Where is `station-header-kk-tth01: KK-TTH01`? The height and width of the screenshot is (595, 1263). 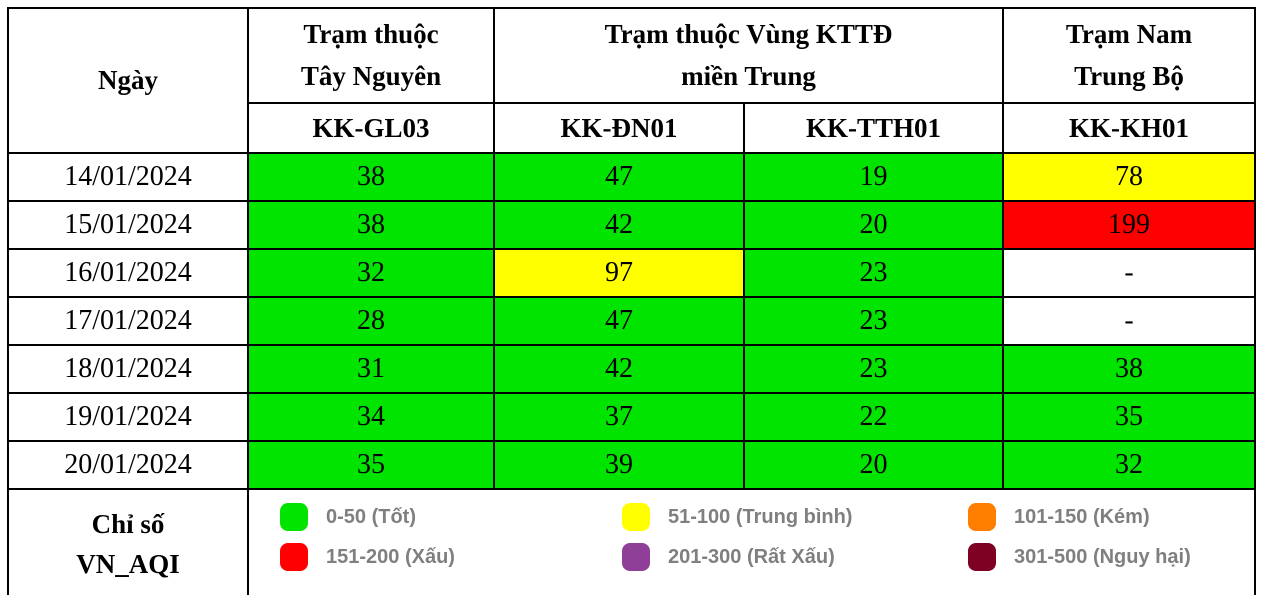 station-header-kk-tth01: KK-TTH01 is located at coordinates (873, 128).